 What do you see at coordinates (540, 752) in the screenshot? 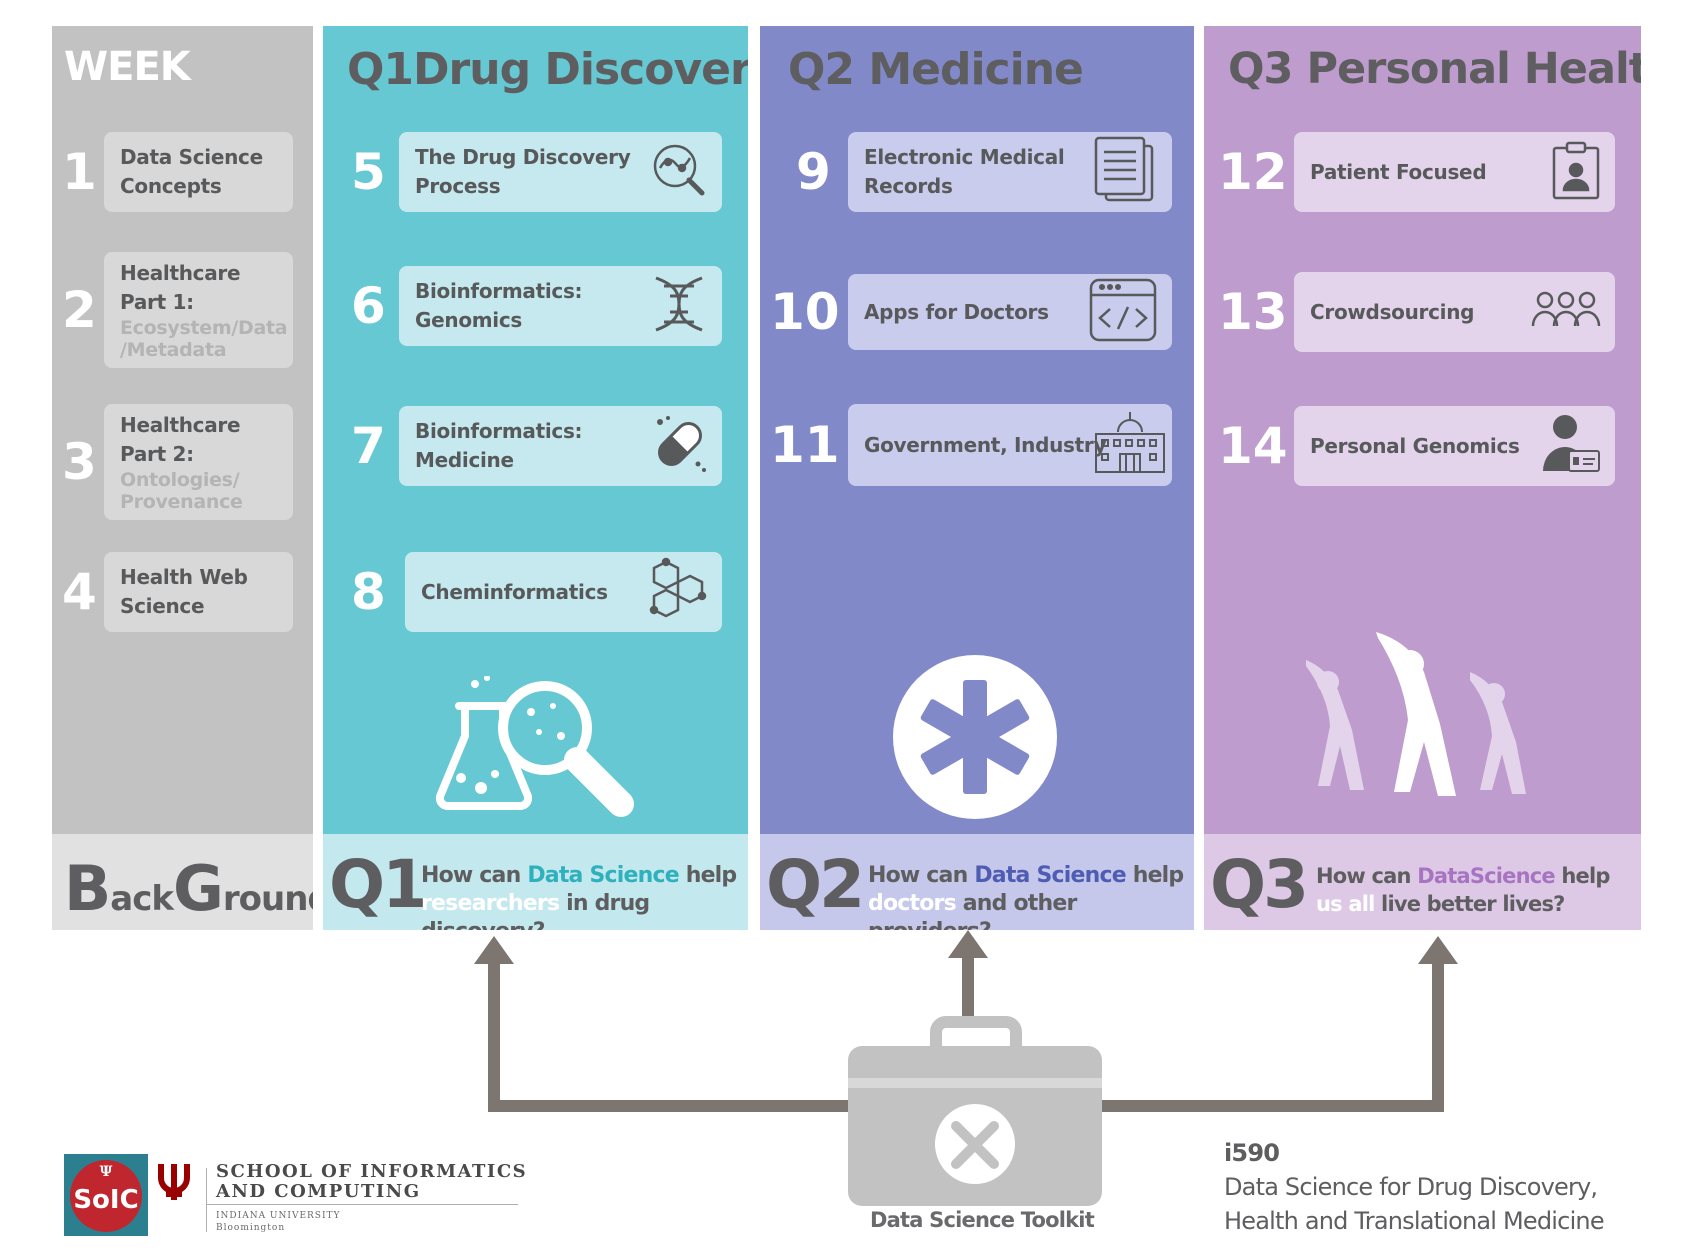
I see `flask-magnifier-icon` at bounding box center [540, 752].